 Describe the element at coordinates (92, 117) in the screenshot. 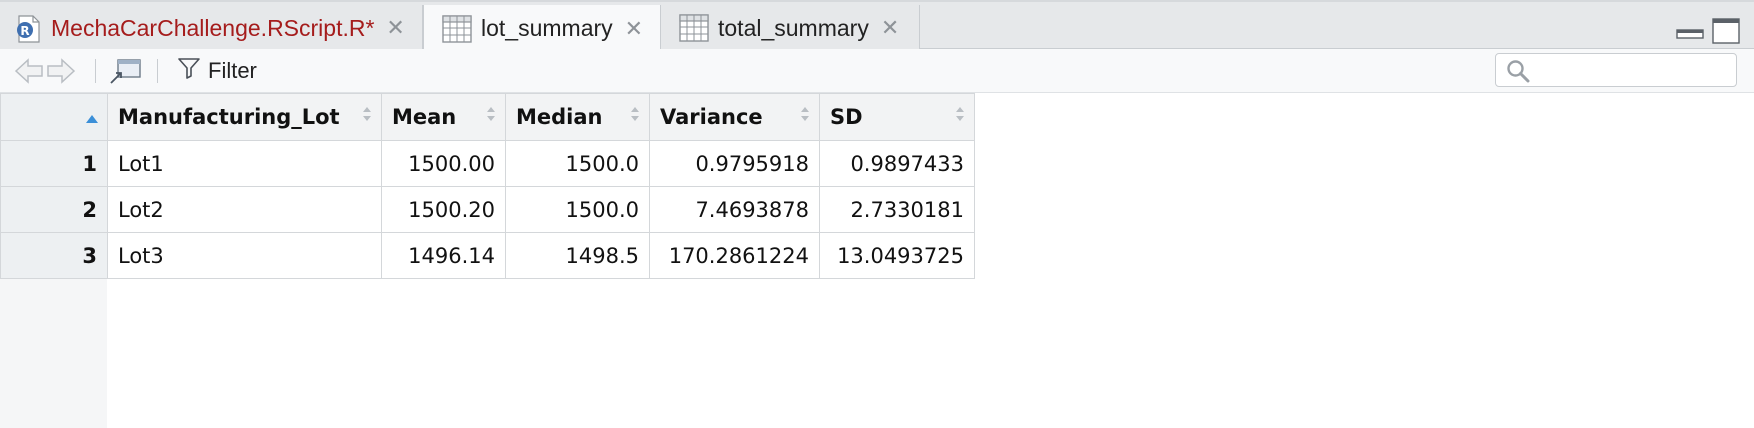

I see `sort-ascending-icon` at that location.